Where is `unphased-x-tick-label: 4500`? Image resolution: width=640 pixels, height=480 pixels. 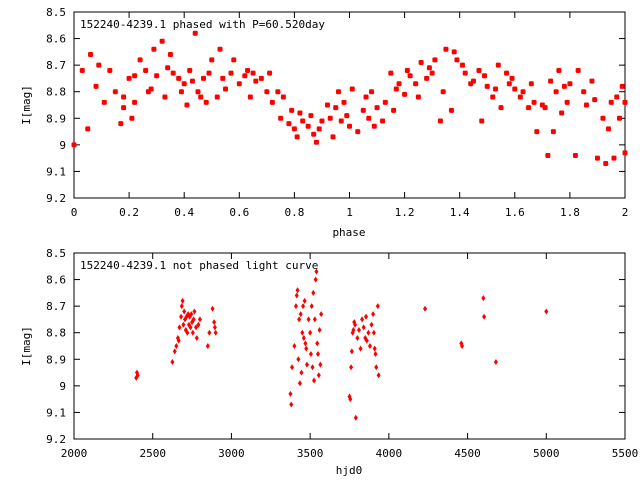 unphased-x-tick-label: 4500 is located at coordinates (467, 453).